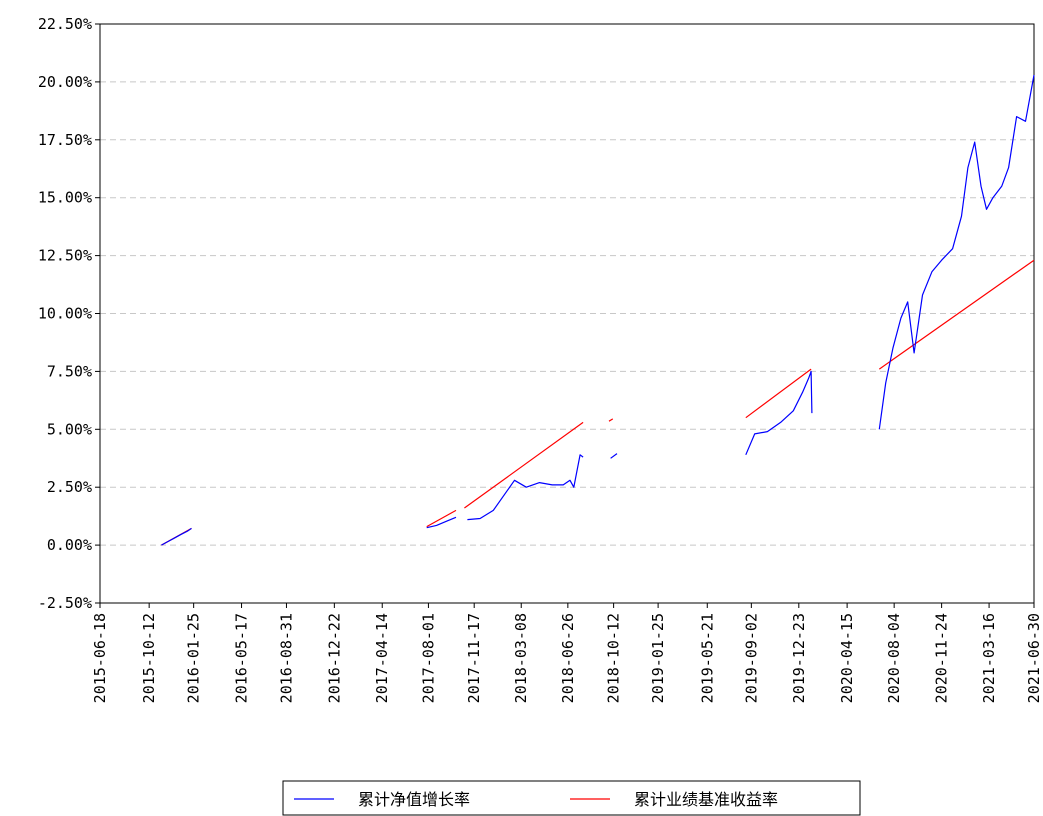  What do you see at coordinates (65, 314) in the screenshot?
I see `y-tick-label: 10.00%` at bounding box center [65, 314].